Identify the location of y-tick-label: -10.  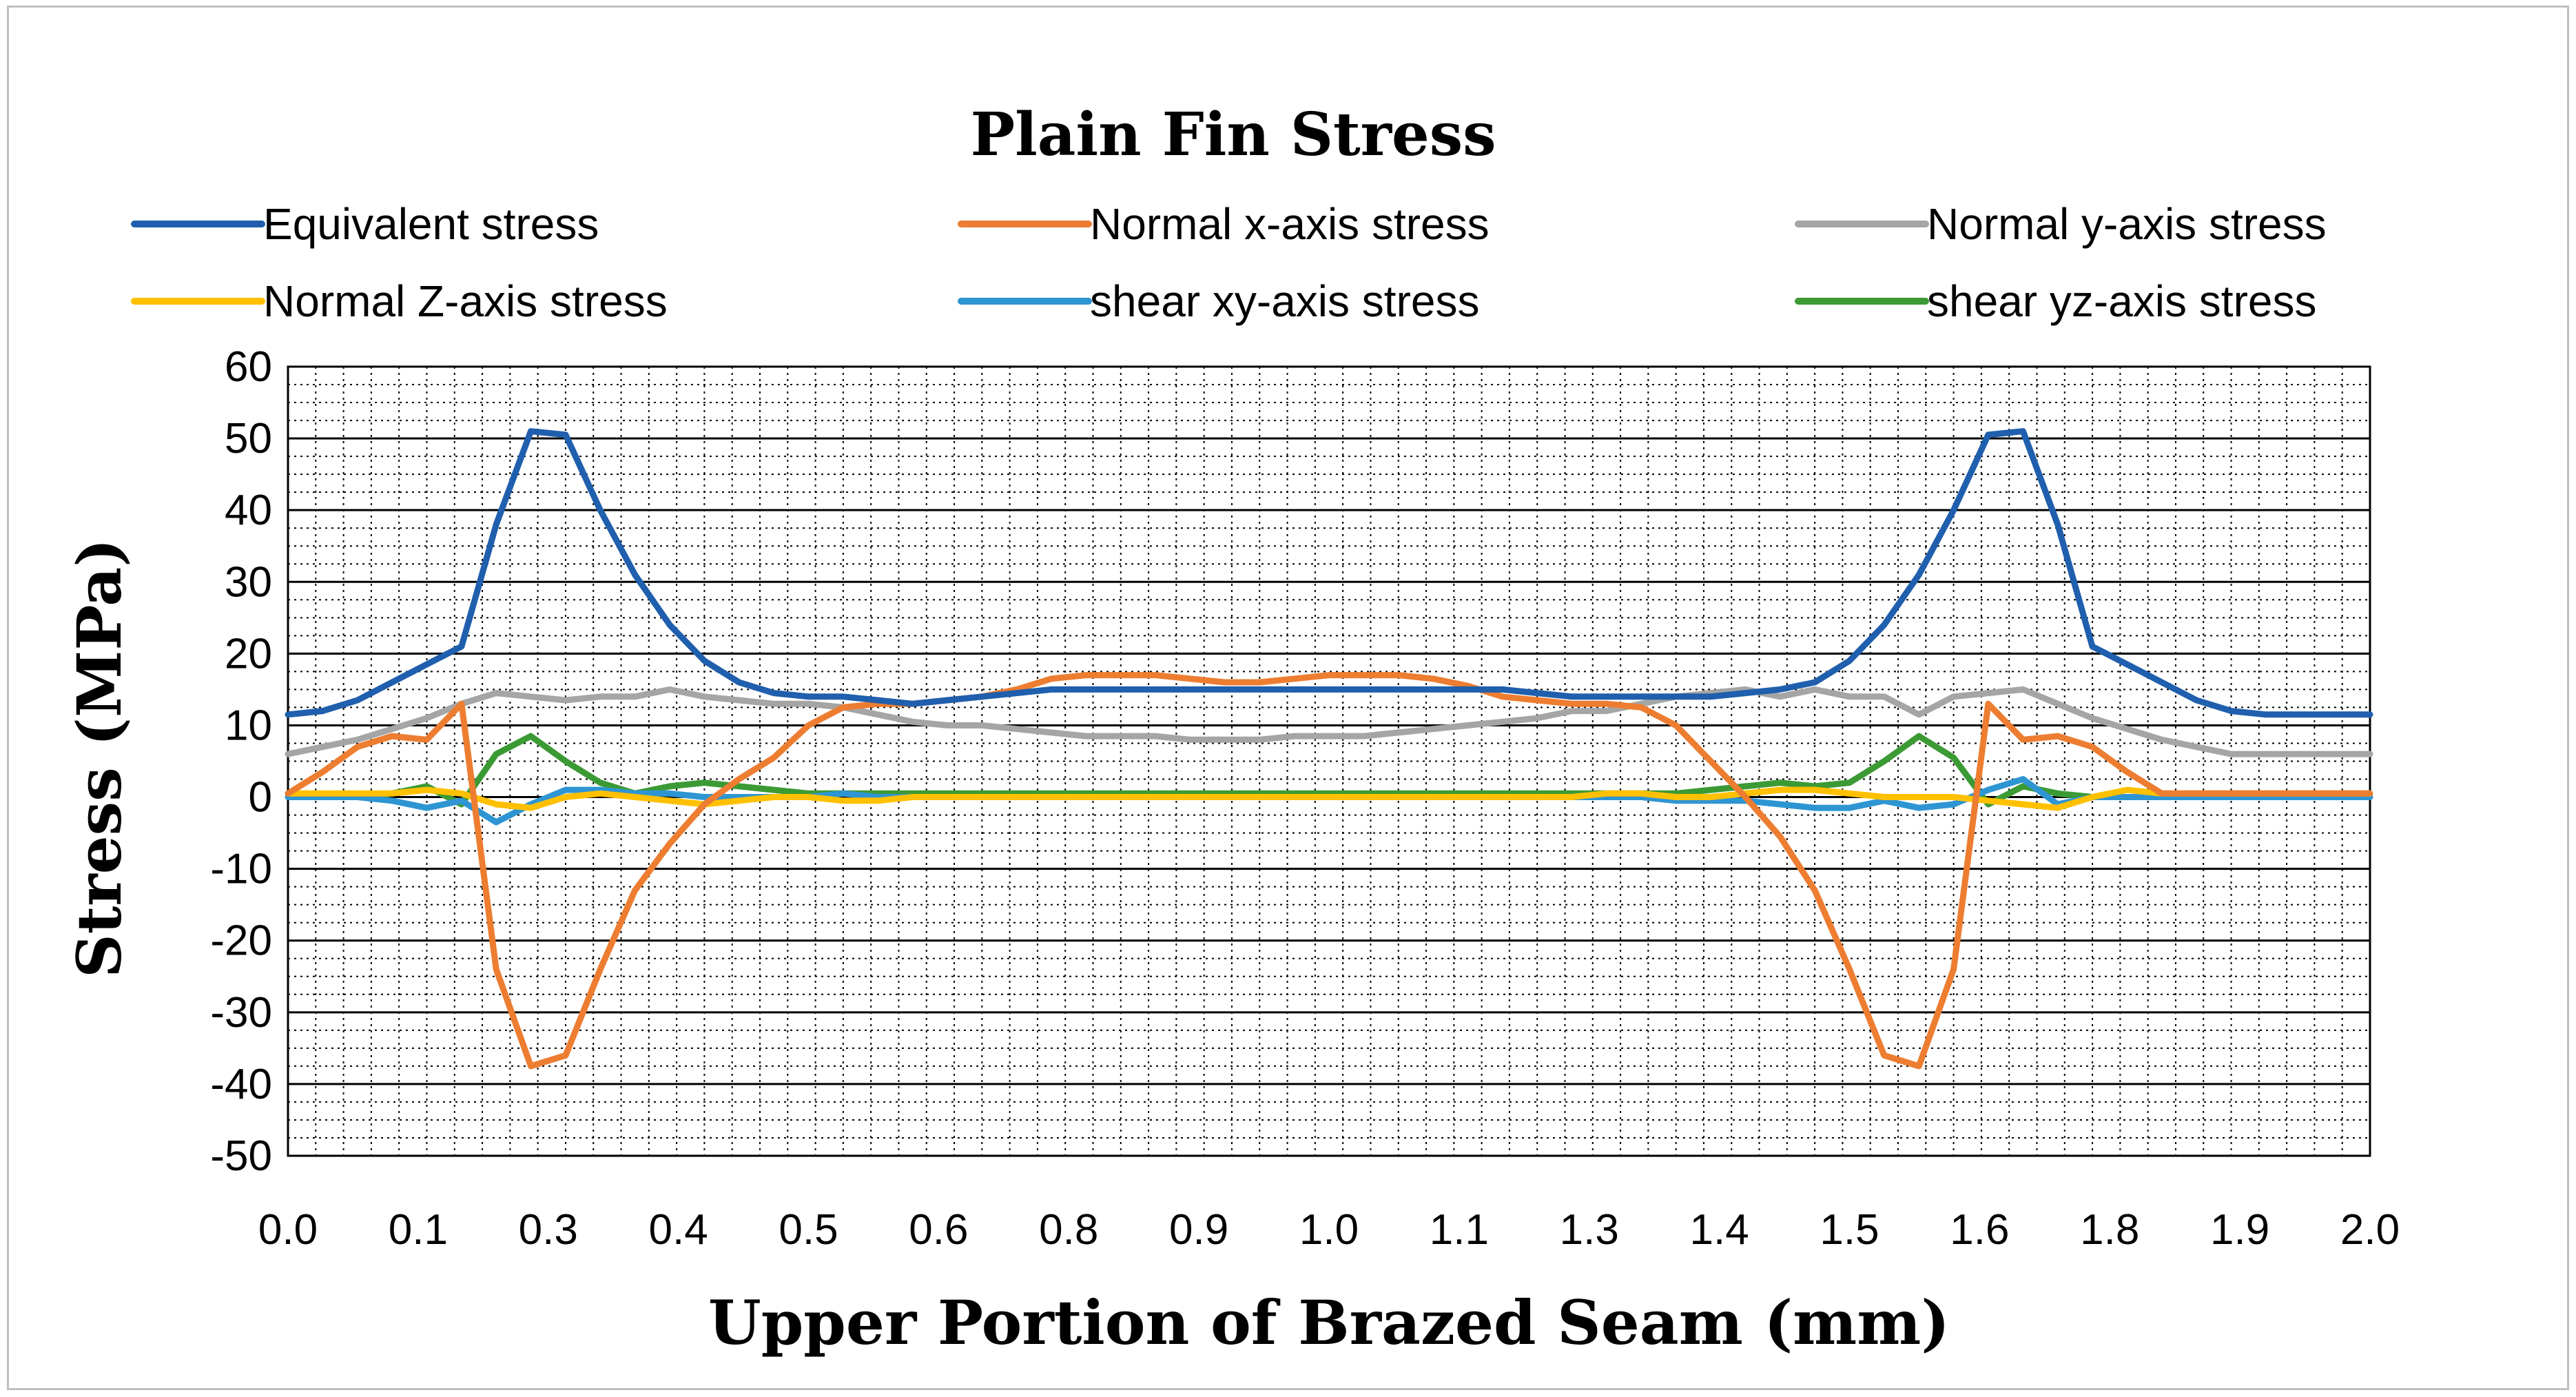
(241, 870).